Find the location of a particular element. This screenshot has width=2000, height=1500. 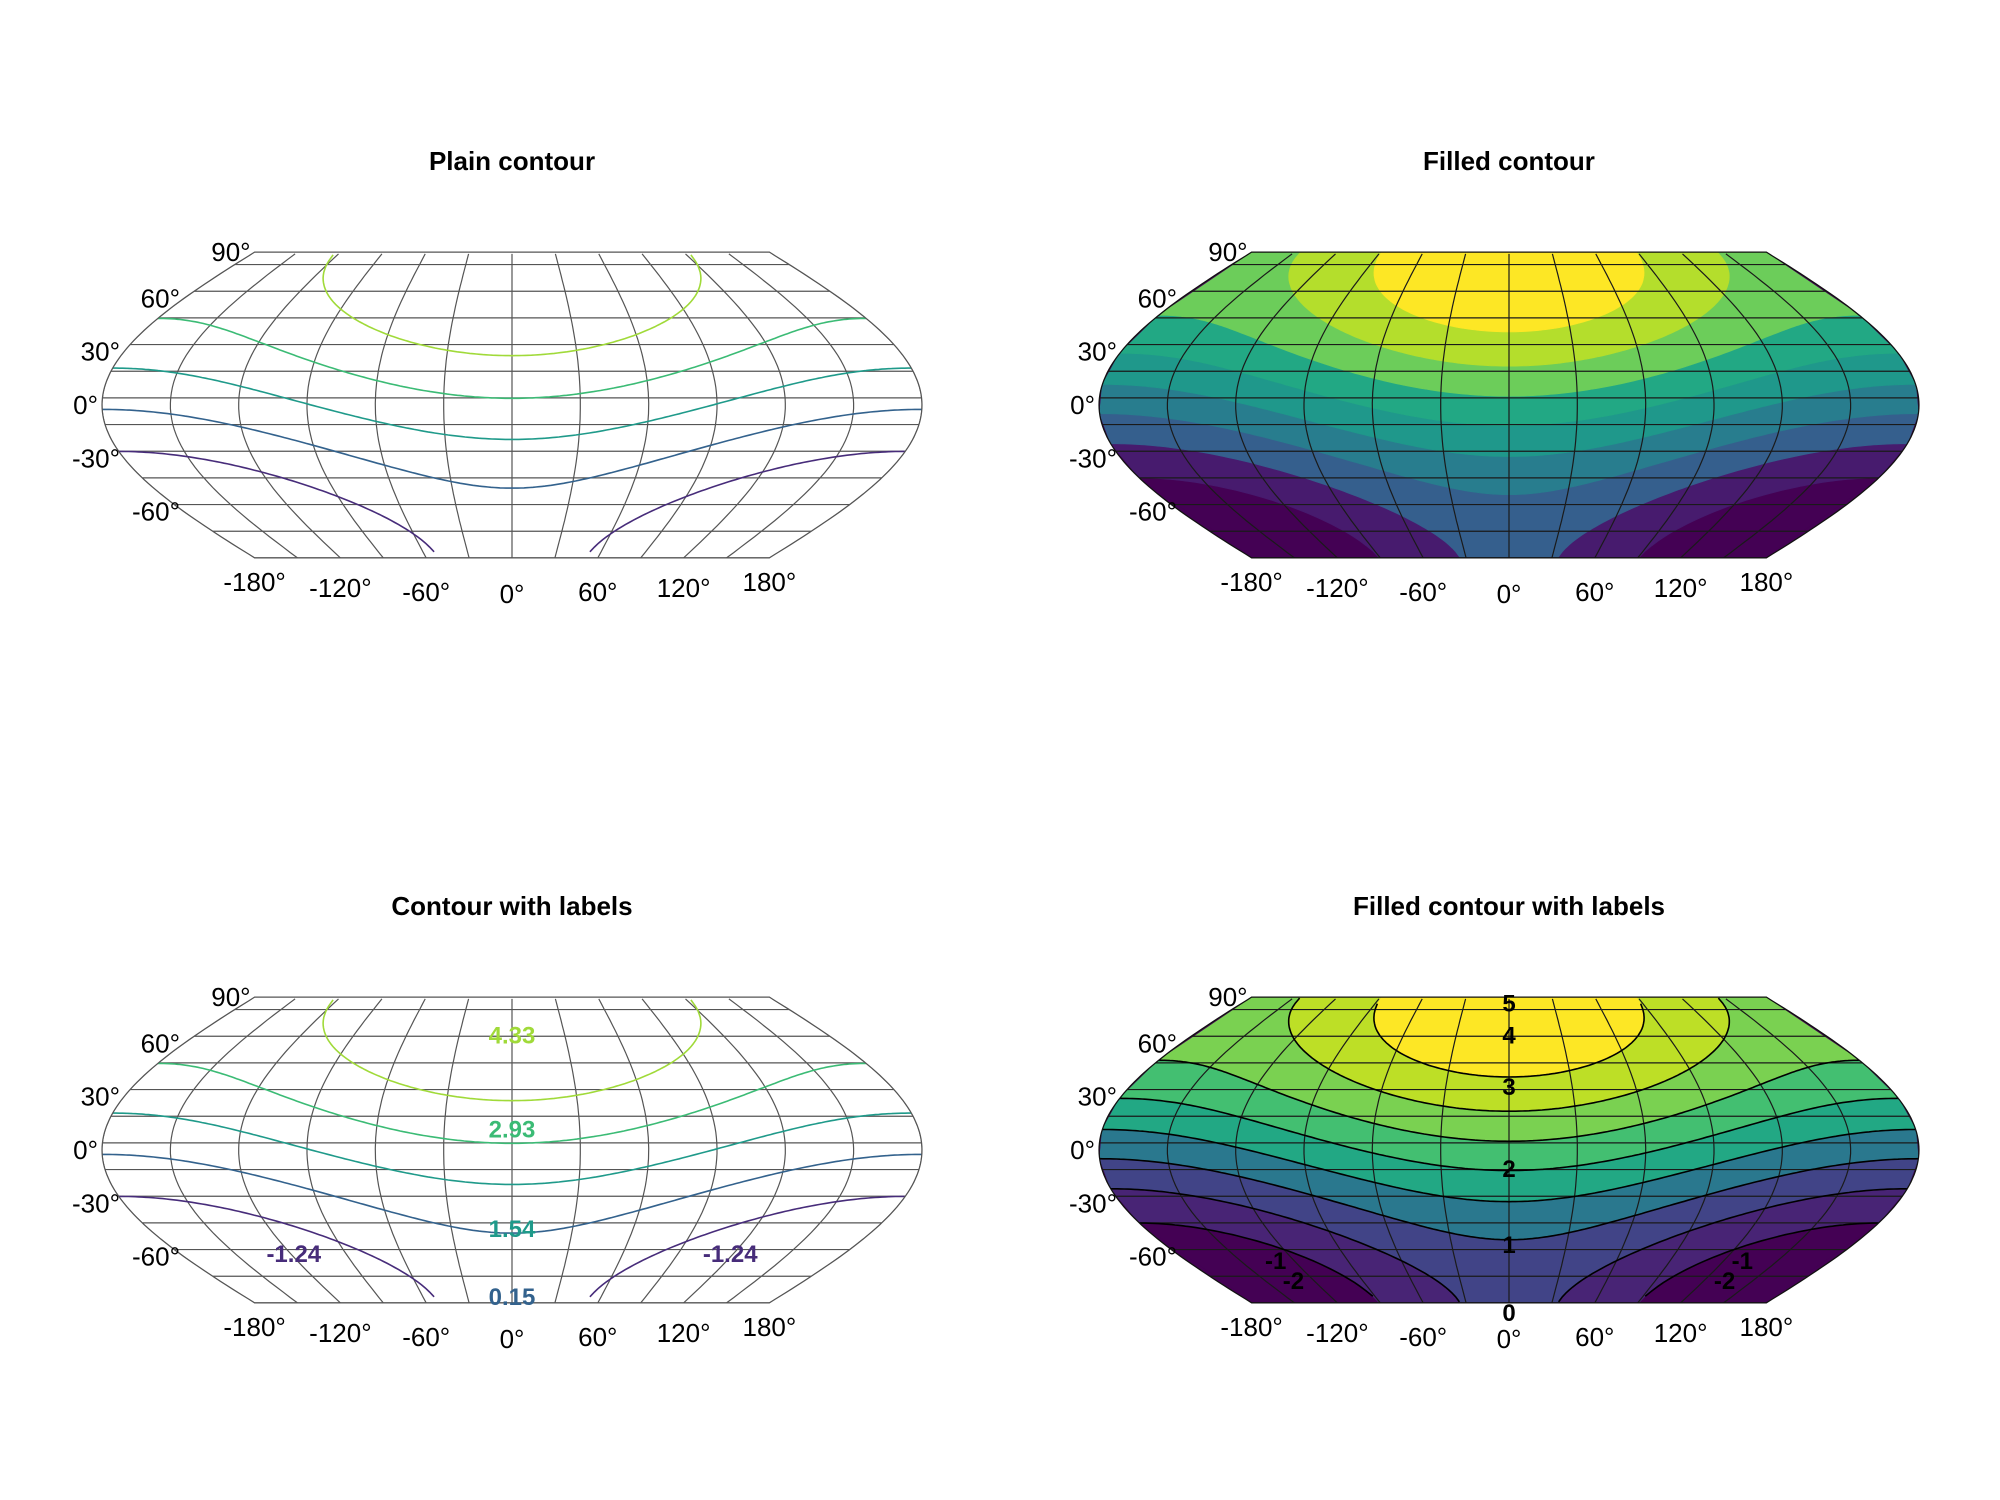

contour-label: 3 is located at coordinates (1508, 1087).